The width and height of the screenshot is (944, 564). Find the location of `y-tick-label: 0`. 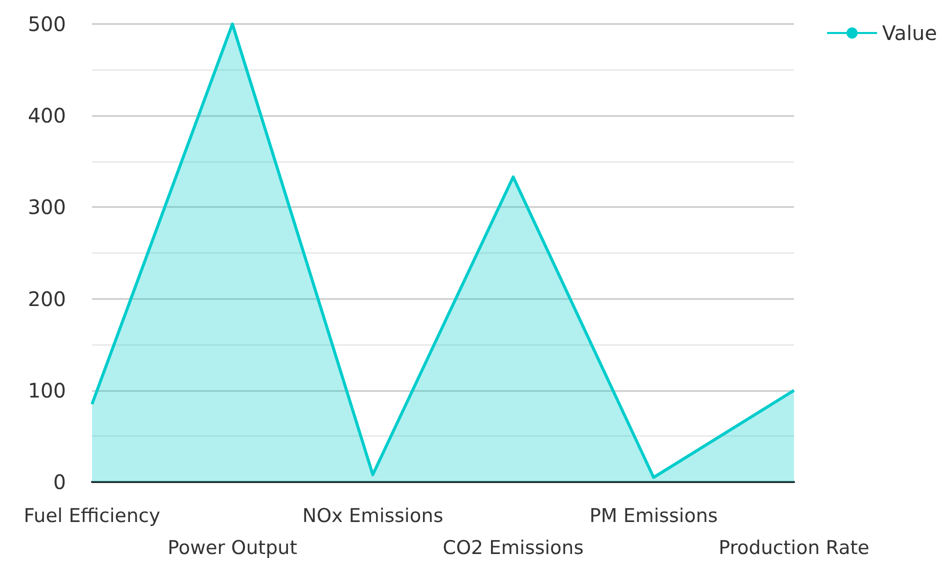

y-tick-label: 0 is located at coordinates (59, 482).